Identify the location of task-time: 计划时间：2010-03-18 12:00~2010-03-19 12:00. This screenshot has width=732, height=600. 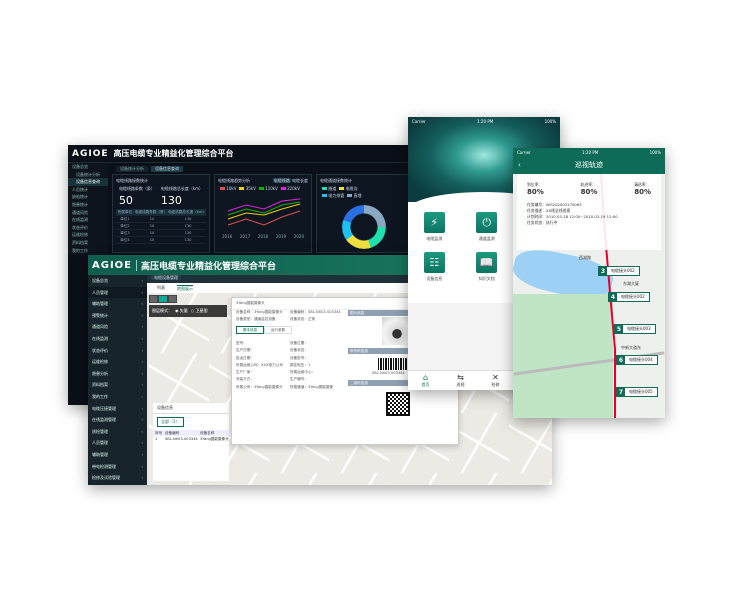
(572, 216).